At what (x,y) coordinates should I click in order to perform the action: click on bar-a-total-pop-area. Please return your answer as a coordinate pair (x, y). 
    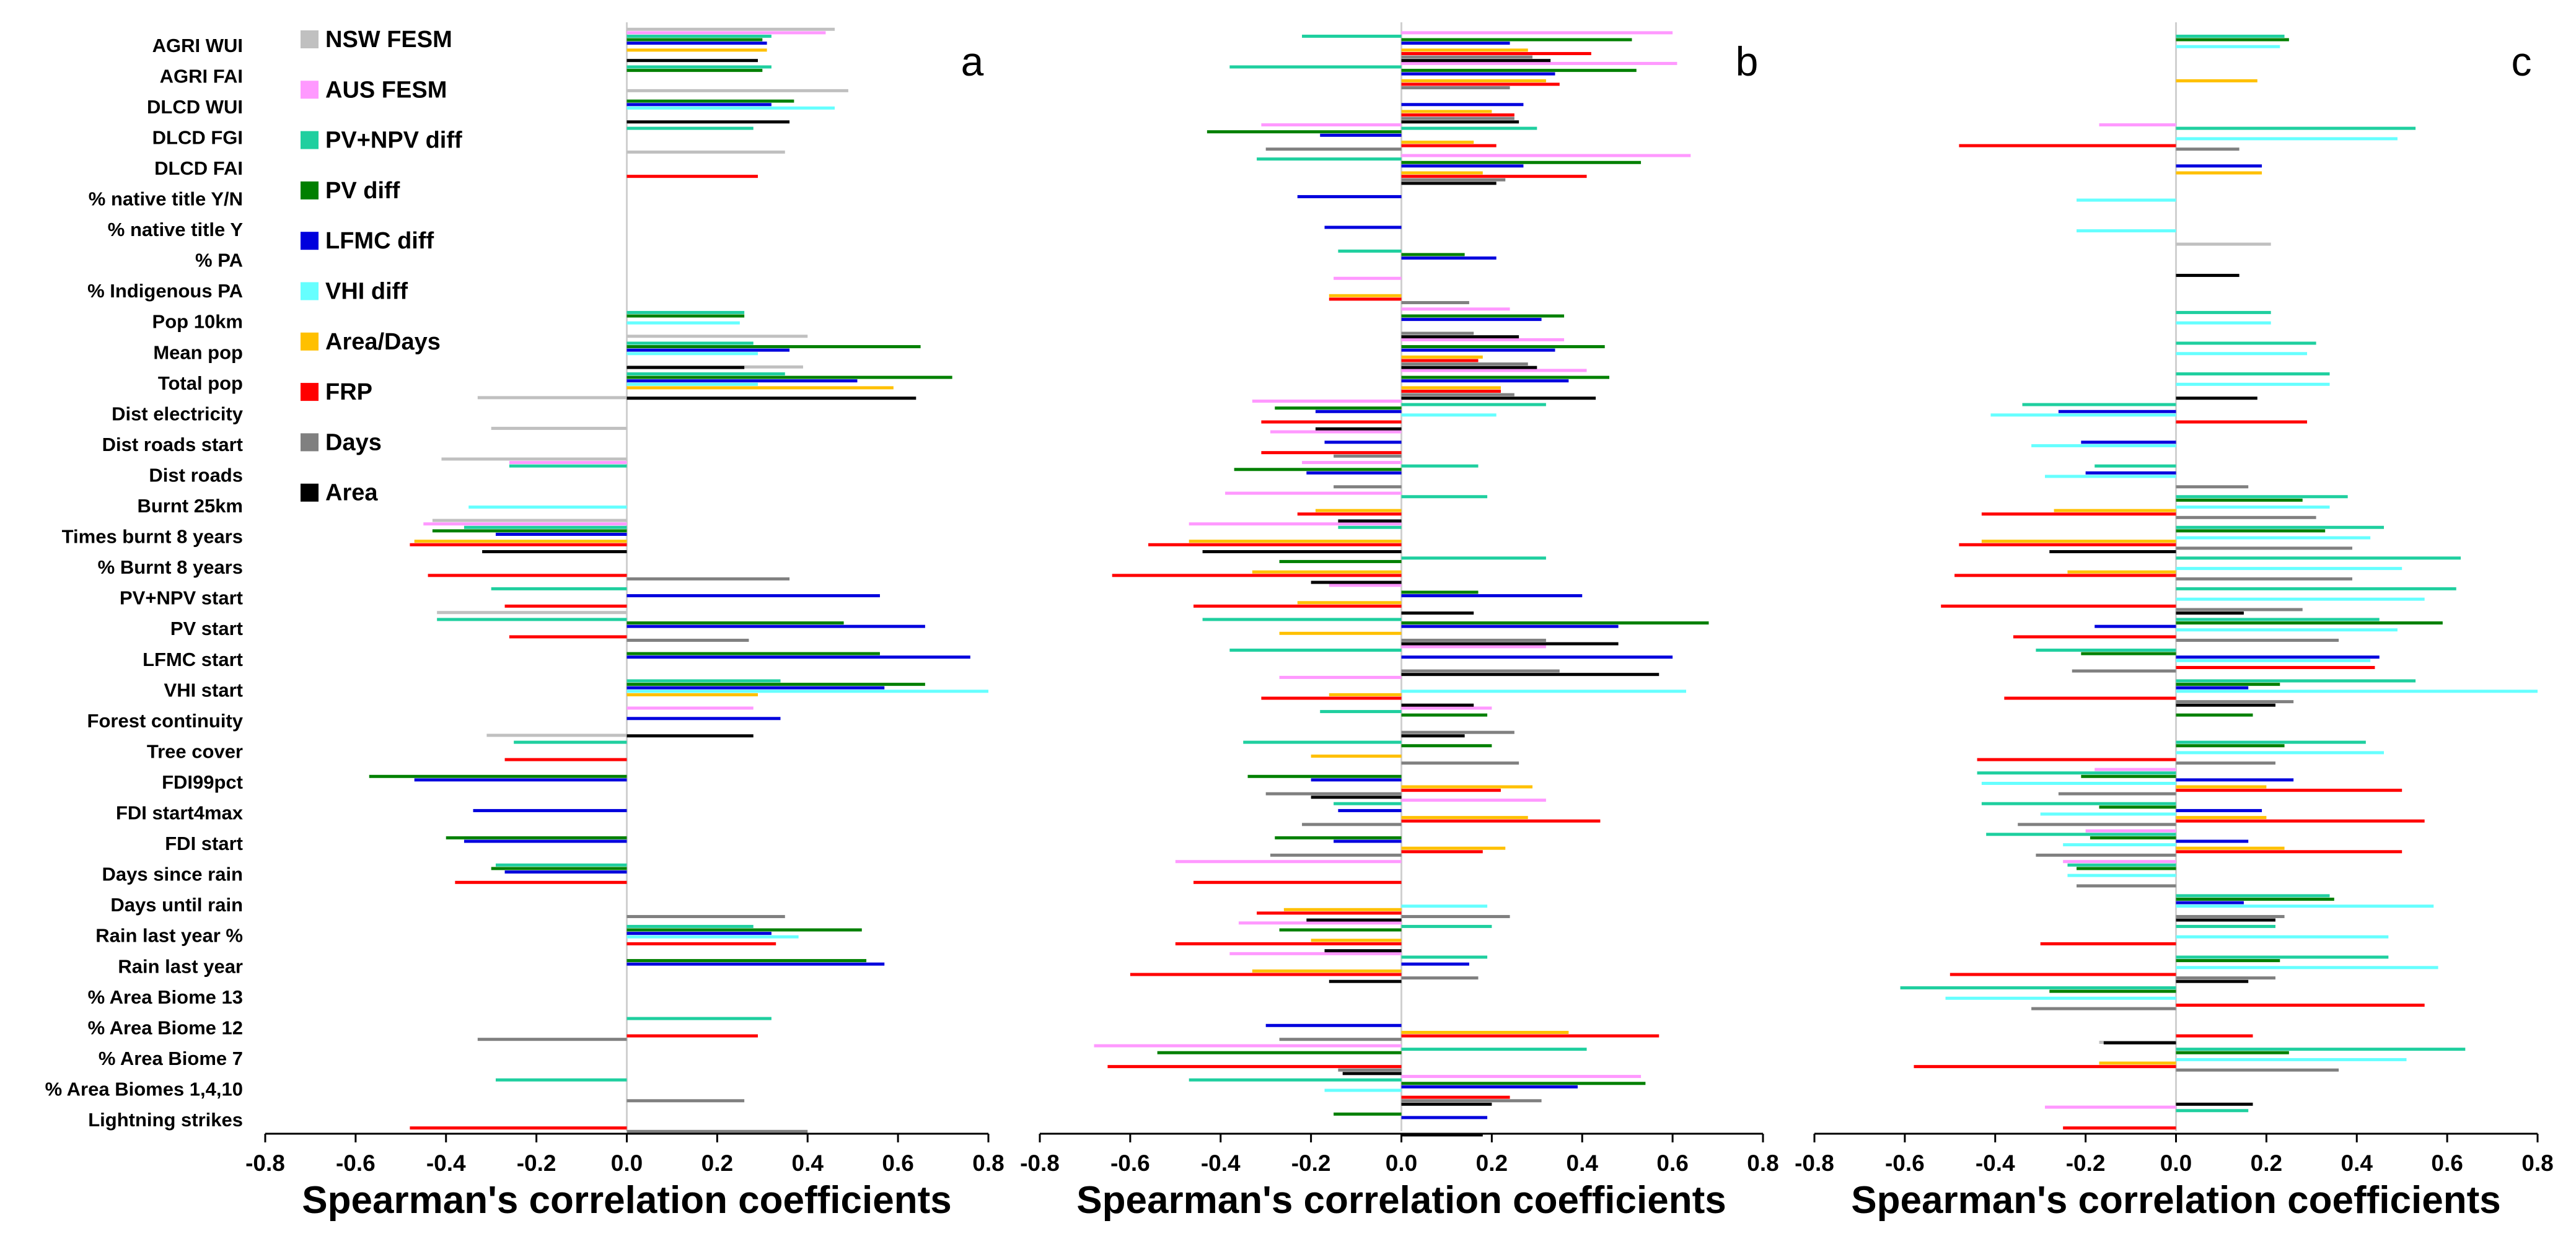
    Looking at the image, I should click on (771, 398).